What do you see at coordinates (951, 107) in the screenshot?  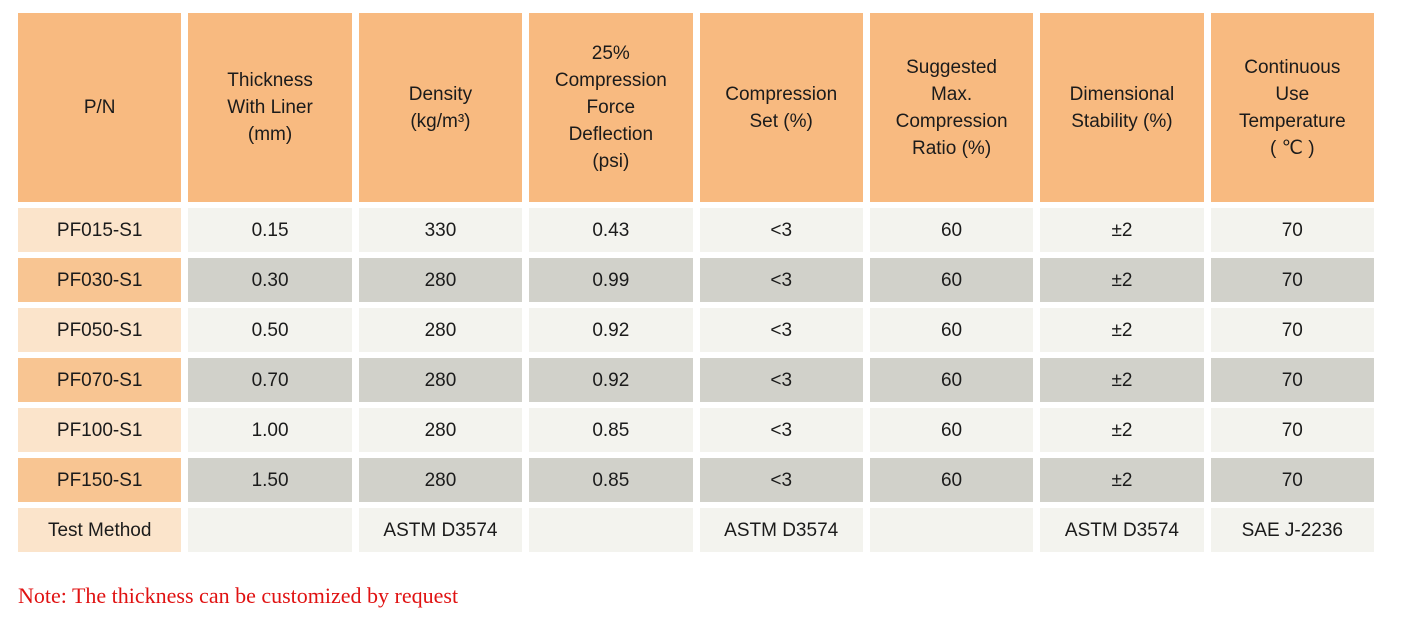 I see `header-suggested-max-compression-ratio: Suggested Max. Compression Ratio (%)` at bounding box center [951, 107].